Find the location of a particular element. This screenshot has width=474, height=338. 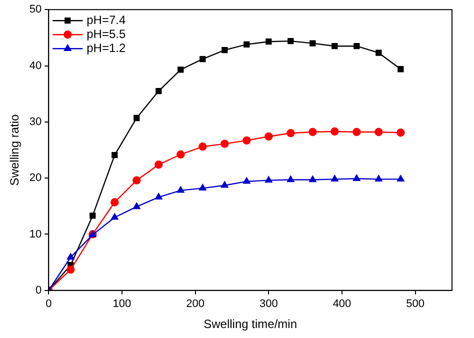

x-tick-label: 500 is located at coordinates (415, 304).